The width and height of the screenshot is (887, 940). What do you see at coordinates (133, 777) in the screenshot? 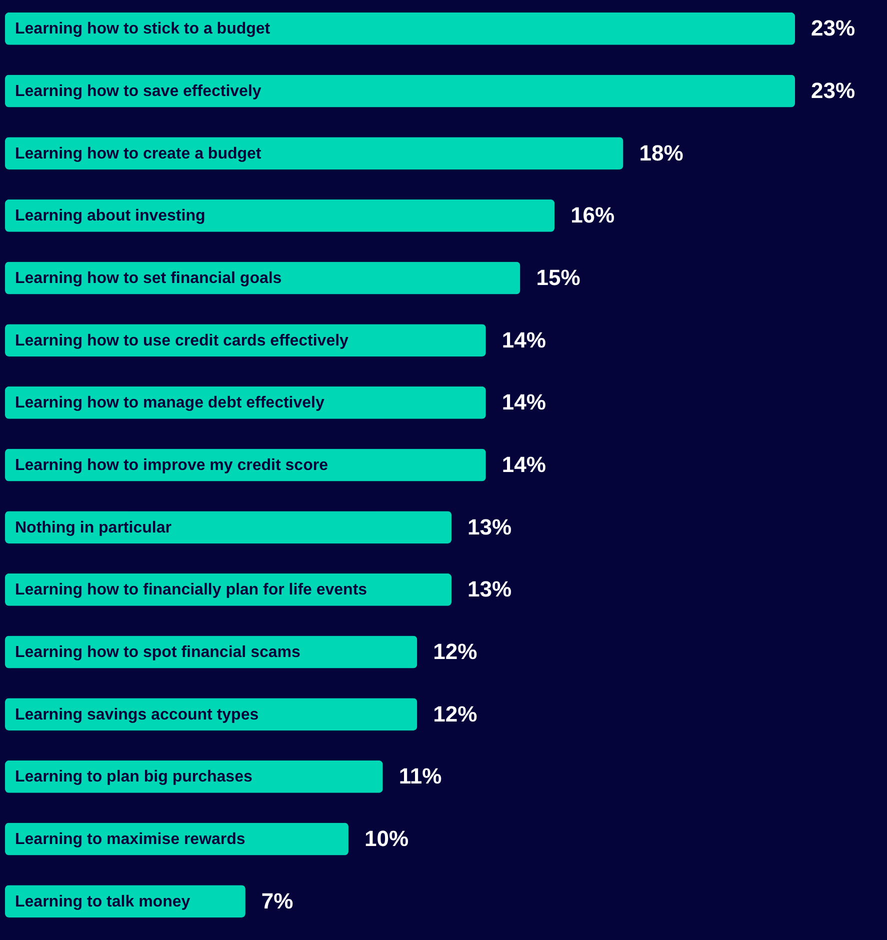
I see `y-tick-label: Learning to plan big purchases` at bounding box center [133, 777].